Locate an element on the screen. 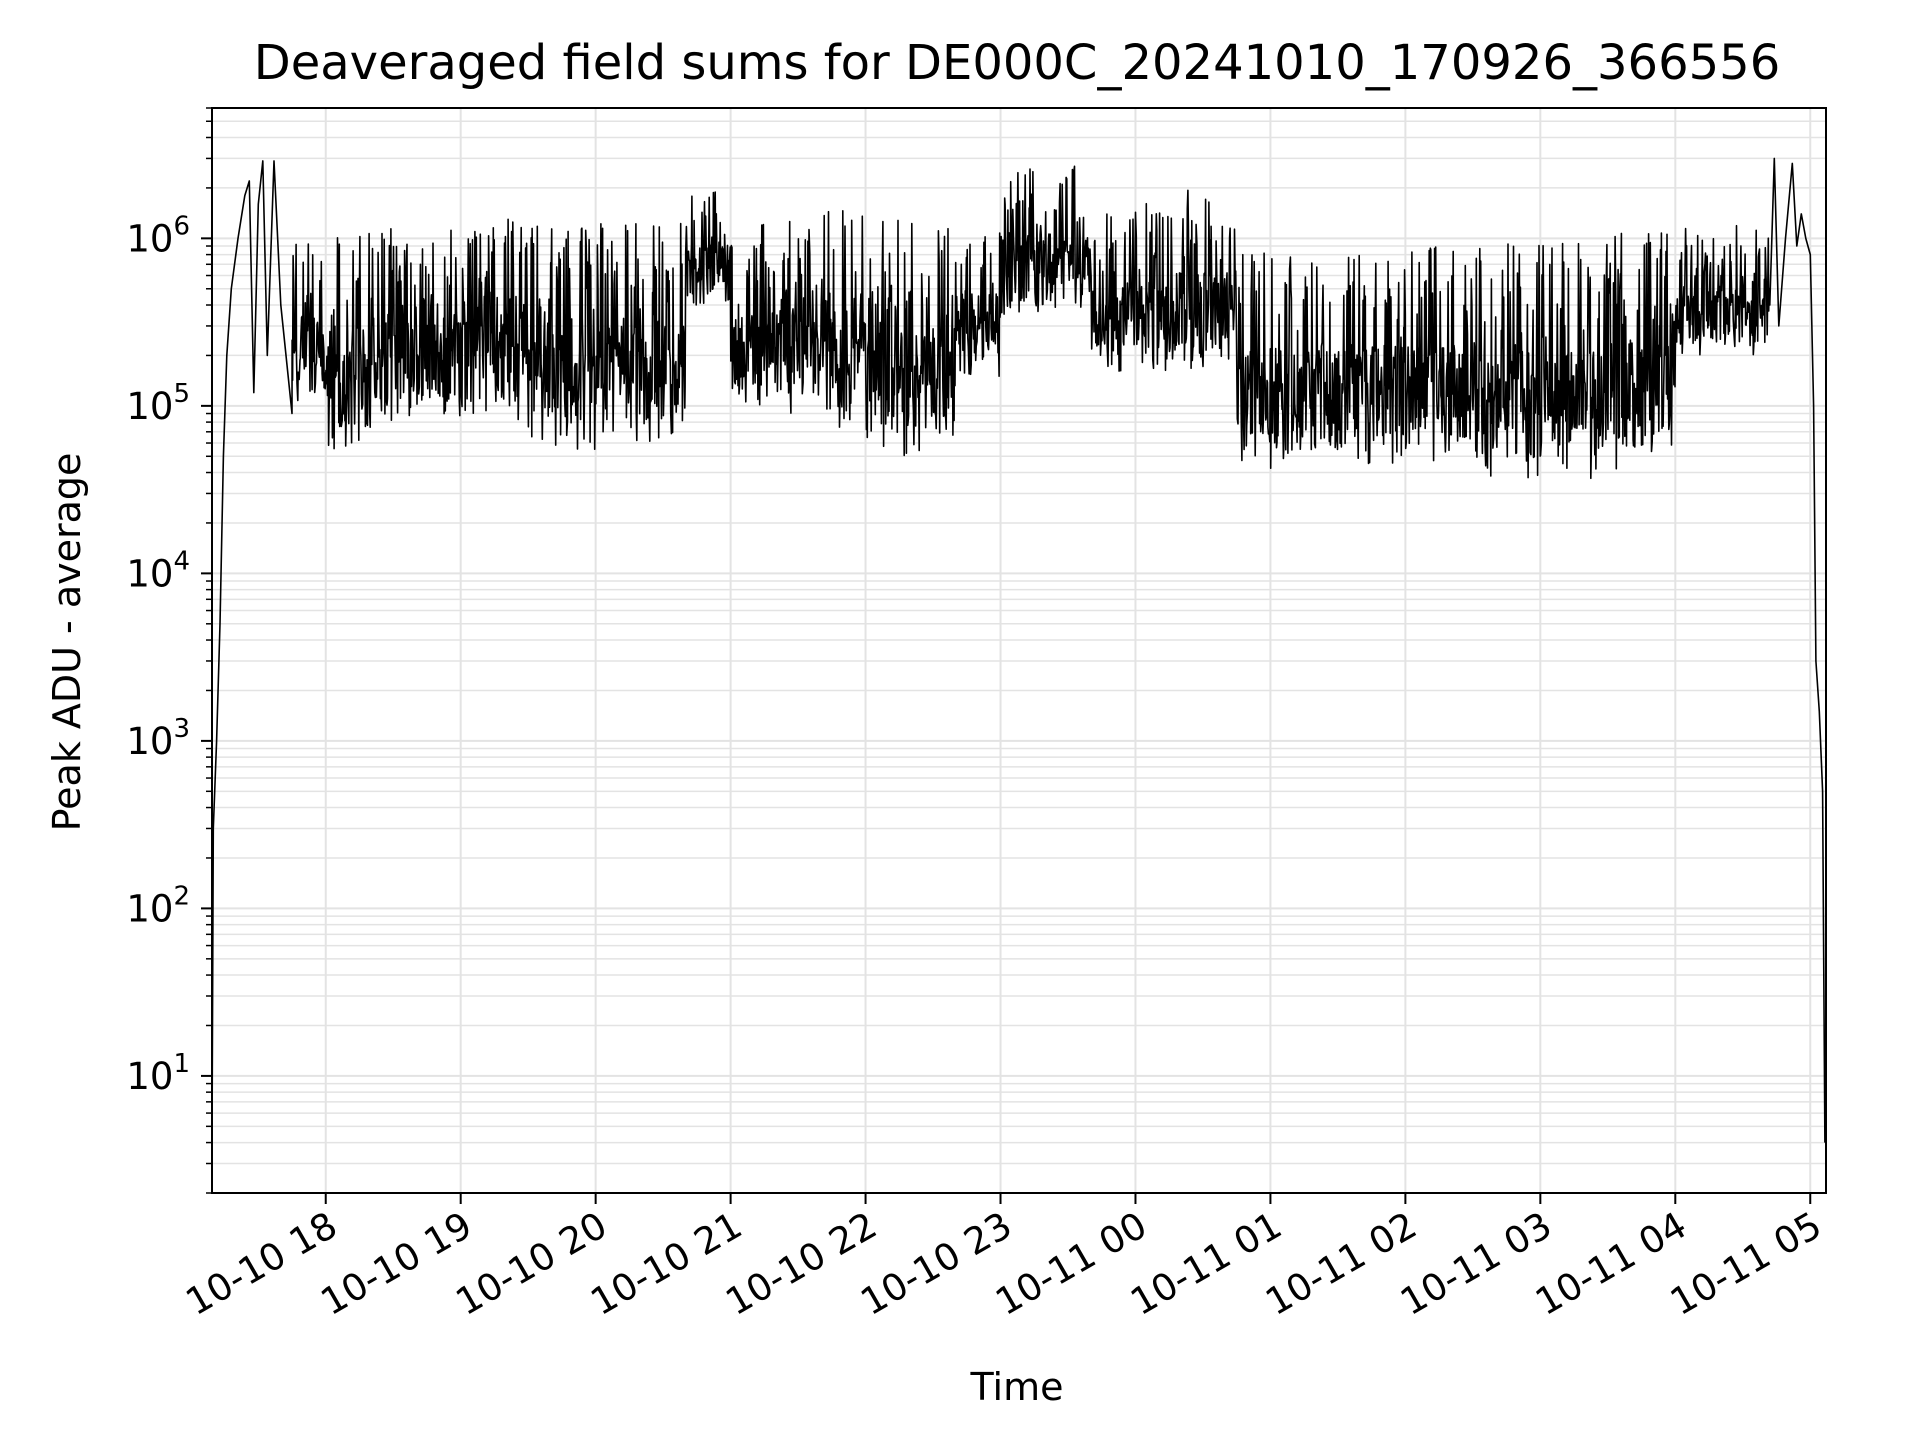  y-tick-label: 10⁶ is located at coordinates (158, 235).